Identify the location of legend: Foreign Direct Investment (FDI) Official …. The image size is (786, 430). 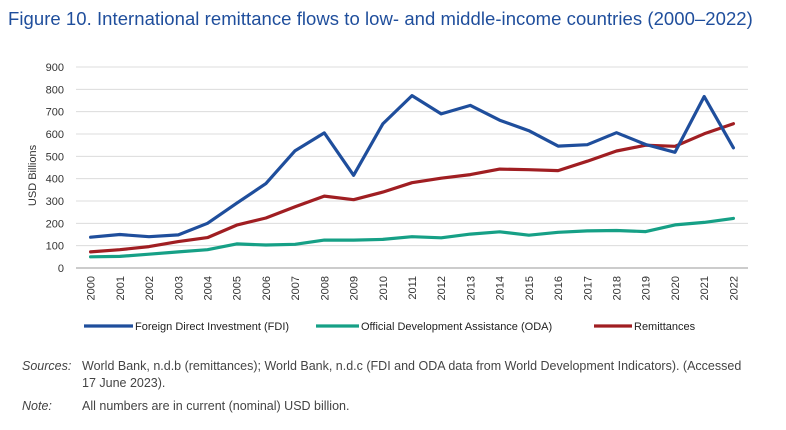
(390, 327).